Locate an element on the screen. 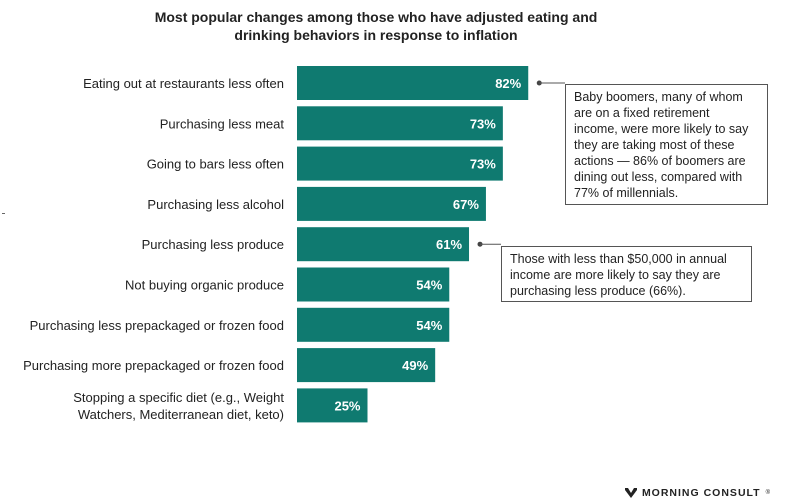  annotation-income-line: purchasing less produce (66%). is located at coordinates (598, 291).